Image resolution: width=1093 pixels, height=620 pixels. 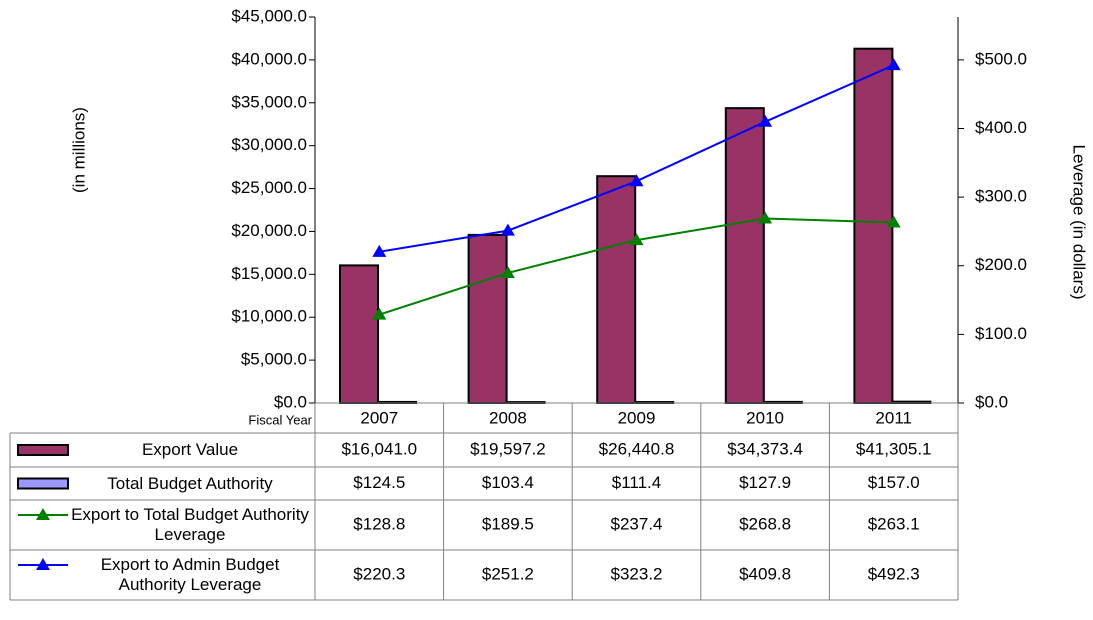 I want to click on y2-tick-label: $400.0, so click(x=1001, y=127).